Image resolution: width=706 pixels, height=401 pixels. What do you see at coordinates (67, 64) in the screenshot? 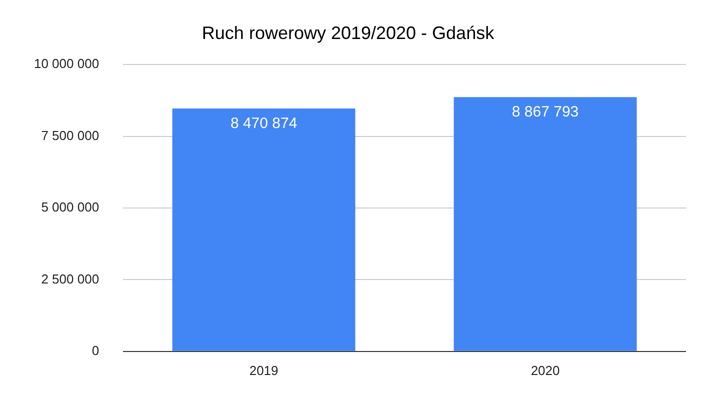
I see `y-tick-label: 10 000 000` at bounding box center [67, 64].